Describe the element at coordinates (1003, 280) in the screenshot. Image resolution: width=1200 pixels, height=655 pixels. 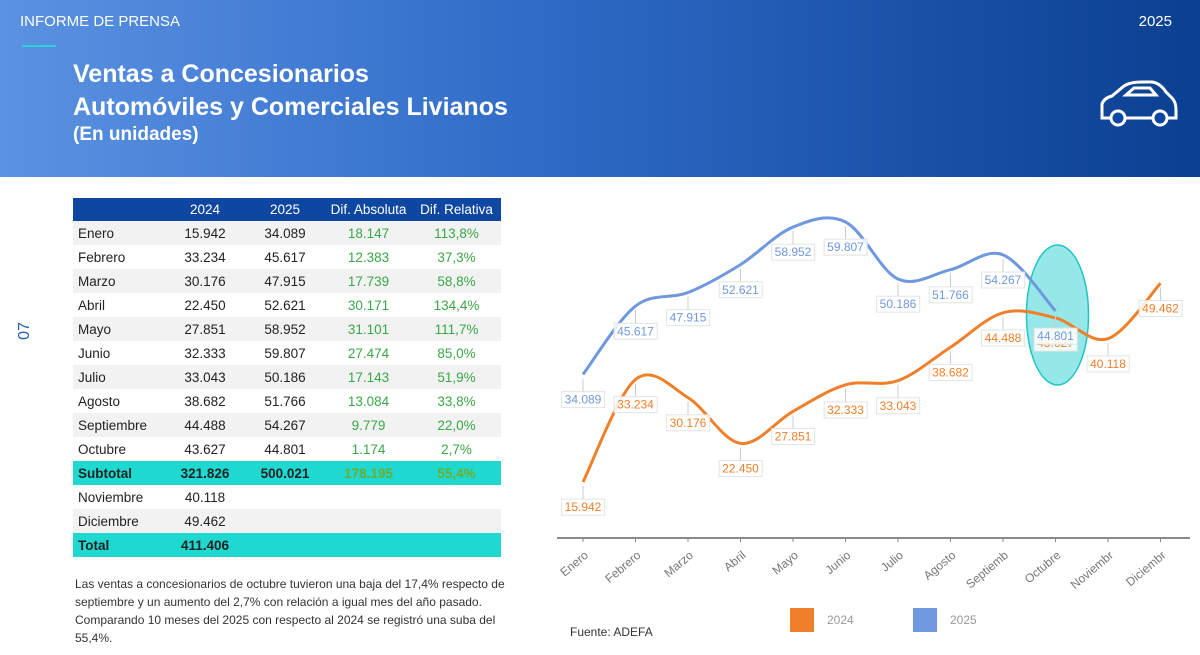
I see `data-label: 54.267` at that location.